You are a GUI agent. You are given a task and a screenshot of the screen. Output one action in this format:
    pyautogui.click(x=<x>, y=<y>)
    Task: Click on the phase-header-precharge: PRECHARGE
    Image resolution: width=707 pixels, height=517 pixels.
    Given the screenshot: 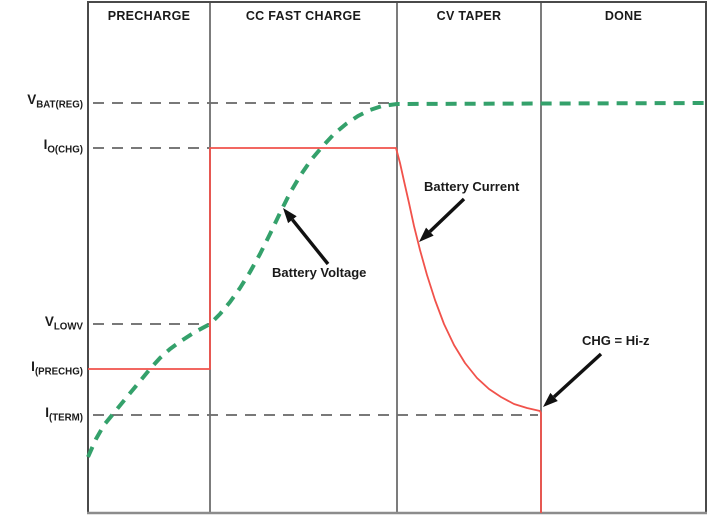 What is the action you would take?
    pyautogui.click(x=149, y=16)
    